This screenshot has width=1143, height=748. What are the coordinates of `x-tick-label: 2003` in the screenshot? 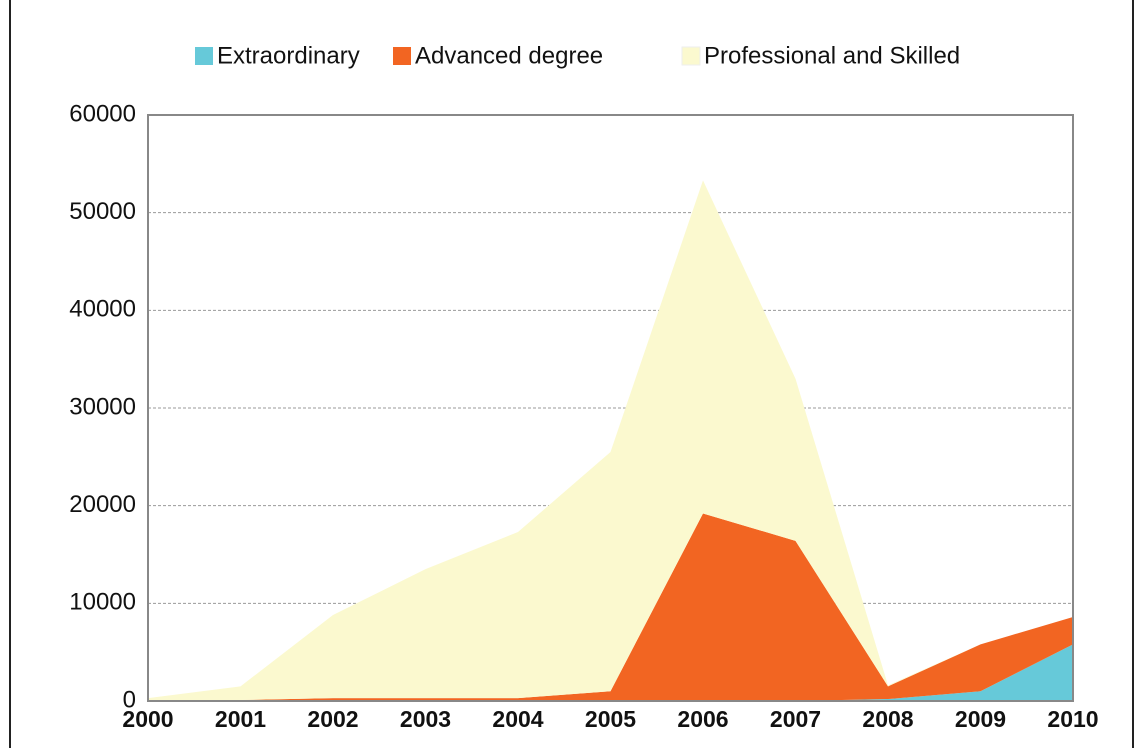 It's located at (425, 719).